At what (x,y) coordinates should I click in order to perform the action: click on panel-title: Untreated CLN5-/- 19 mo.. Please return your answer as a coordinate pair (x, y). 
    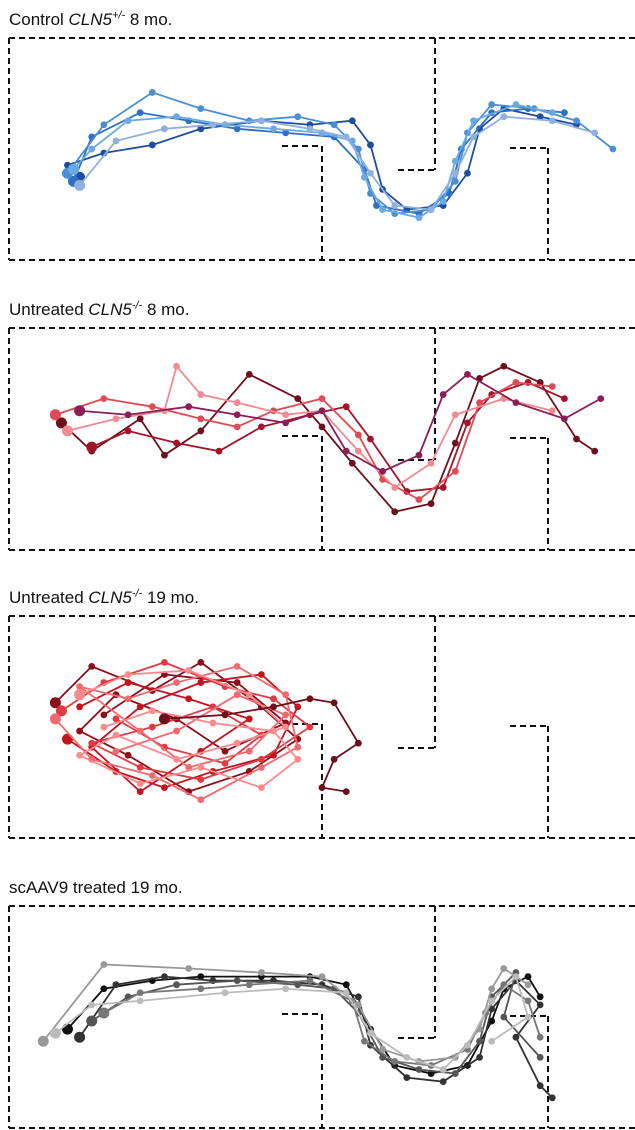
    Looking at the image, I should click on (104, 598).